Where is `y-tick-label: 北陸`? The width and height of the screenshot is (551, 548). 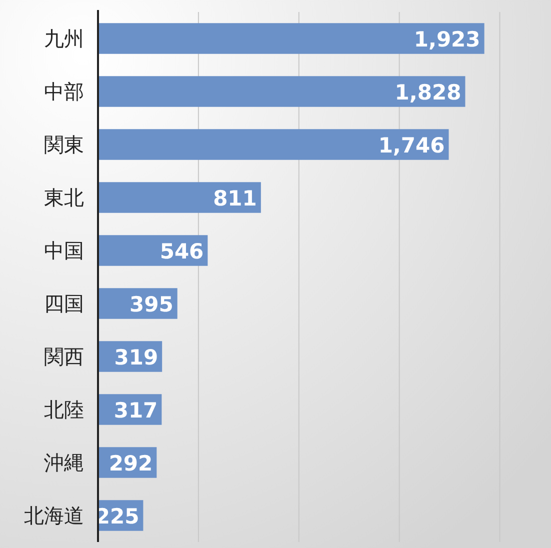 y-tick-label: 北陸 is located at coordinates (64, 410).